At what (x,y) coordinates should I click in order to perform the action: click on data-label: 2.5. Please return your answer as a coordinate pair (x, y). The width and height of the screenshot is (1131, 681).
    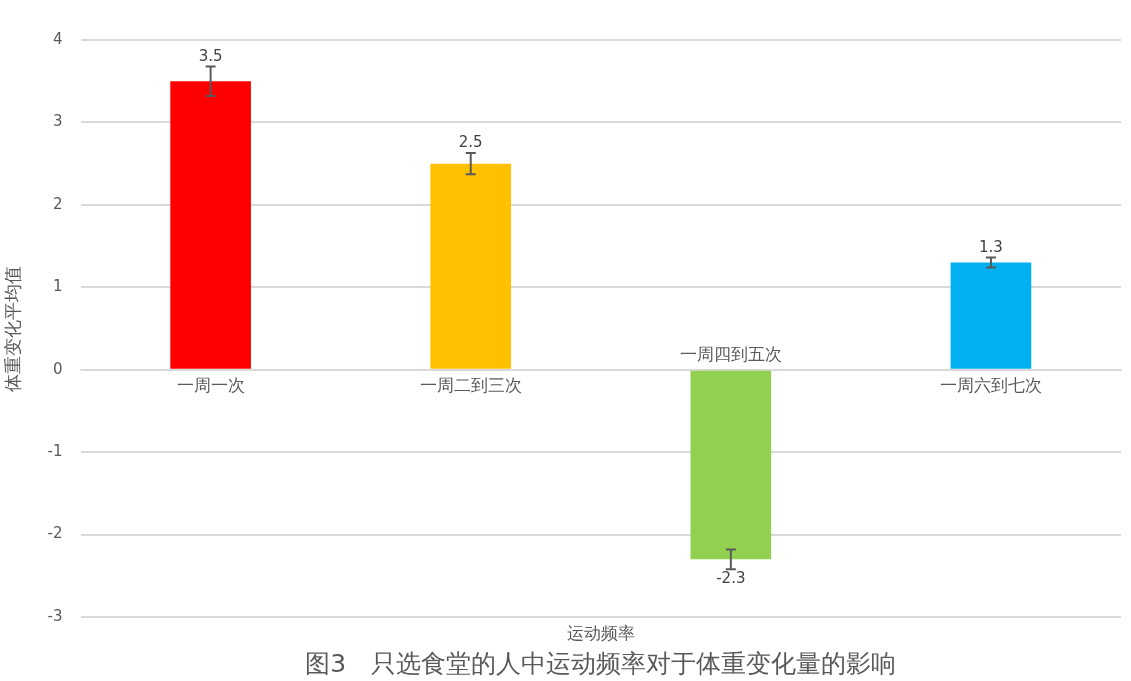
    Looking at the image, I should click on (470, 142).